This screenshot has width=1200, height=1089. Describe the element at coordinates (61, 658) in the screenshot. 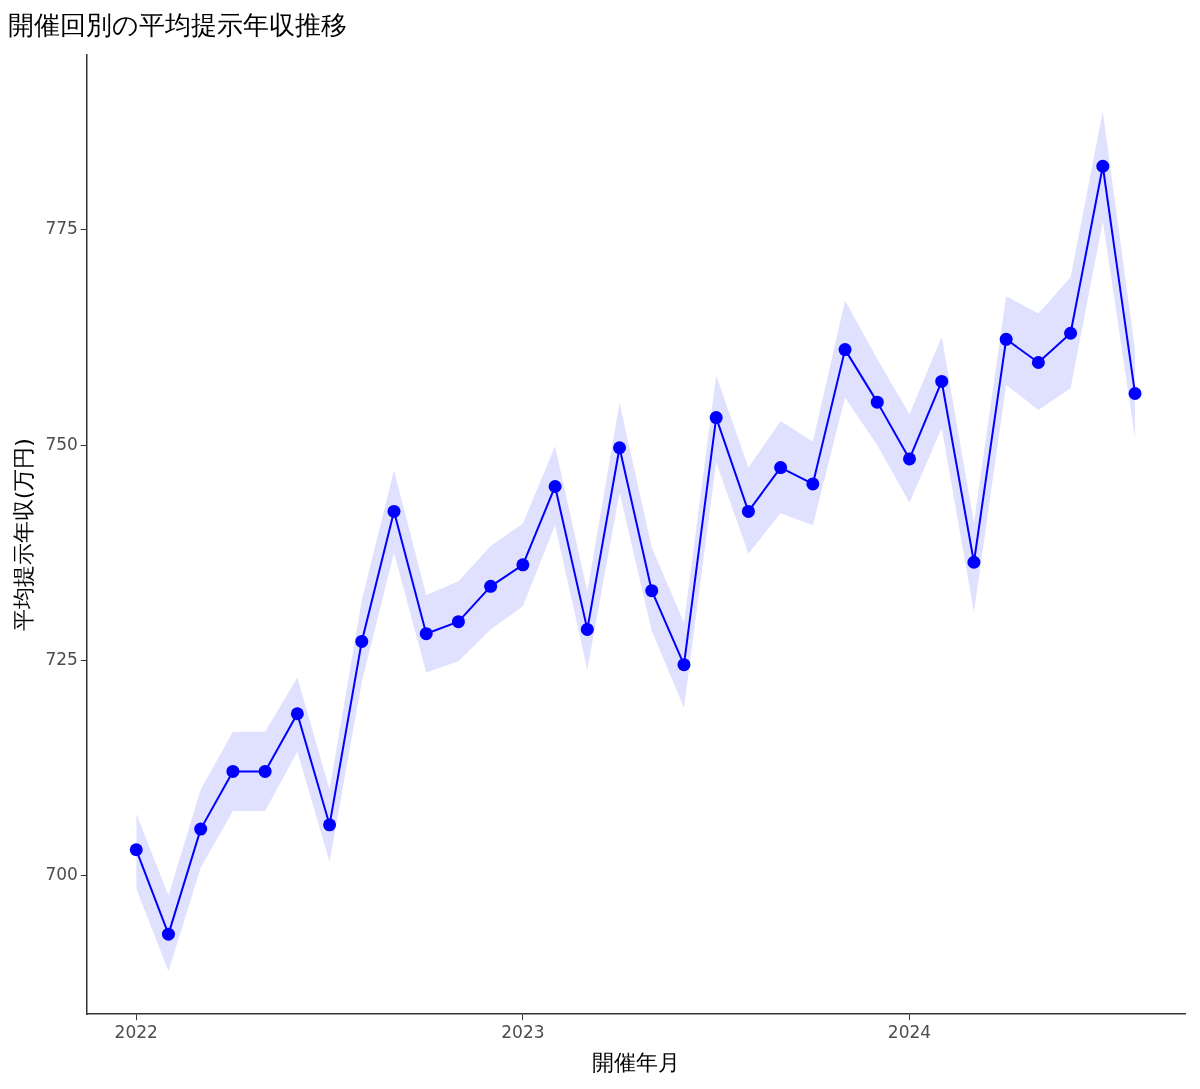

I see `y-tick-label: 725` at that location.